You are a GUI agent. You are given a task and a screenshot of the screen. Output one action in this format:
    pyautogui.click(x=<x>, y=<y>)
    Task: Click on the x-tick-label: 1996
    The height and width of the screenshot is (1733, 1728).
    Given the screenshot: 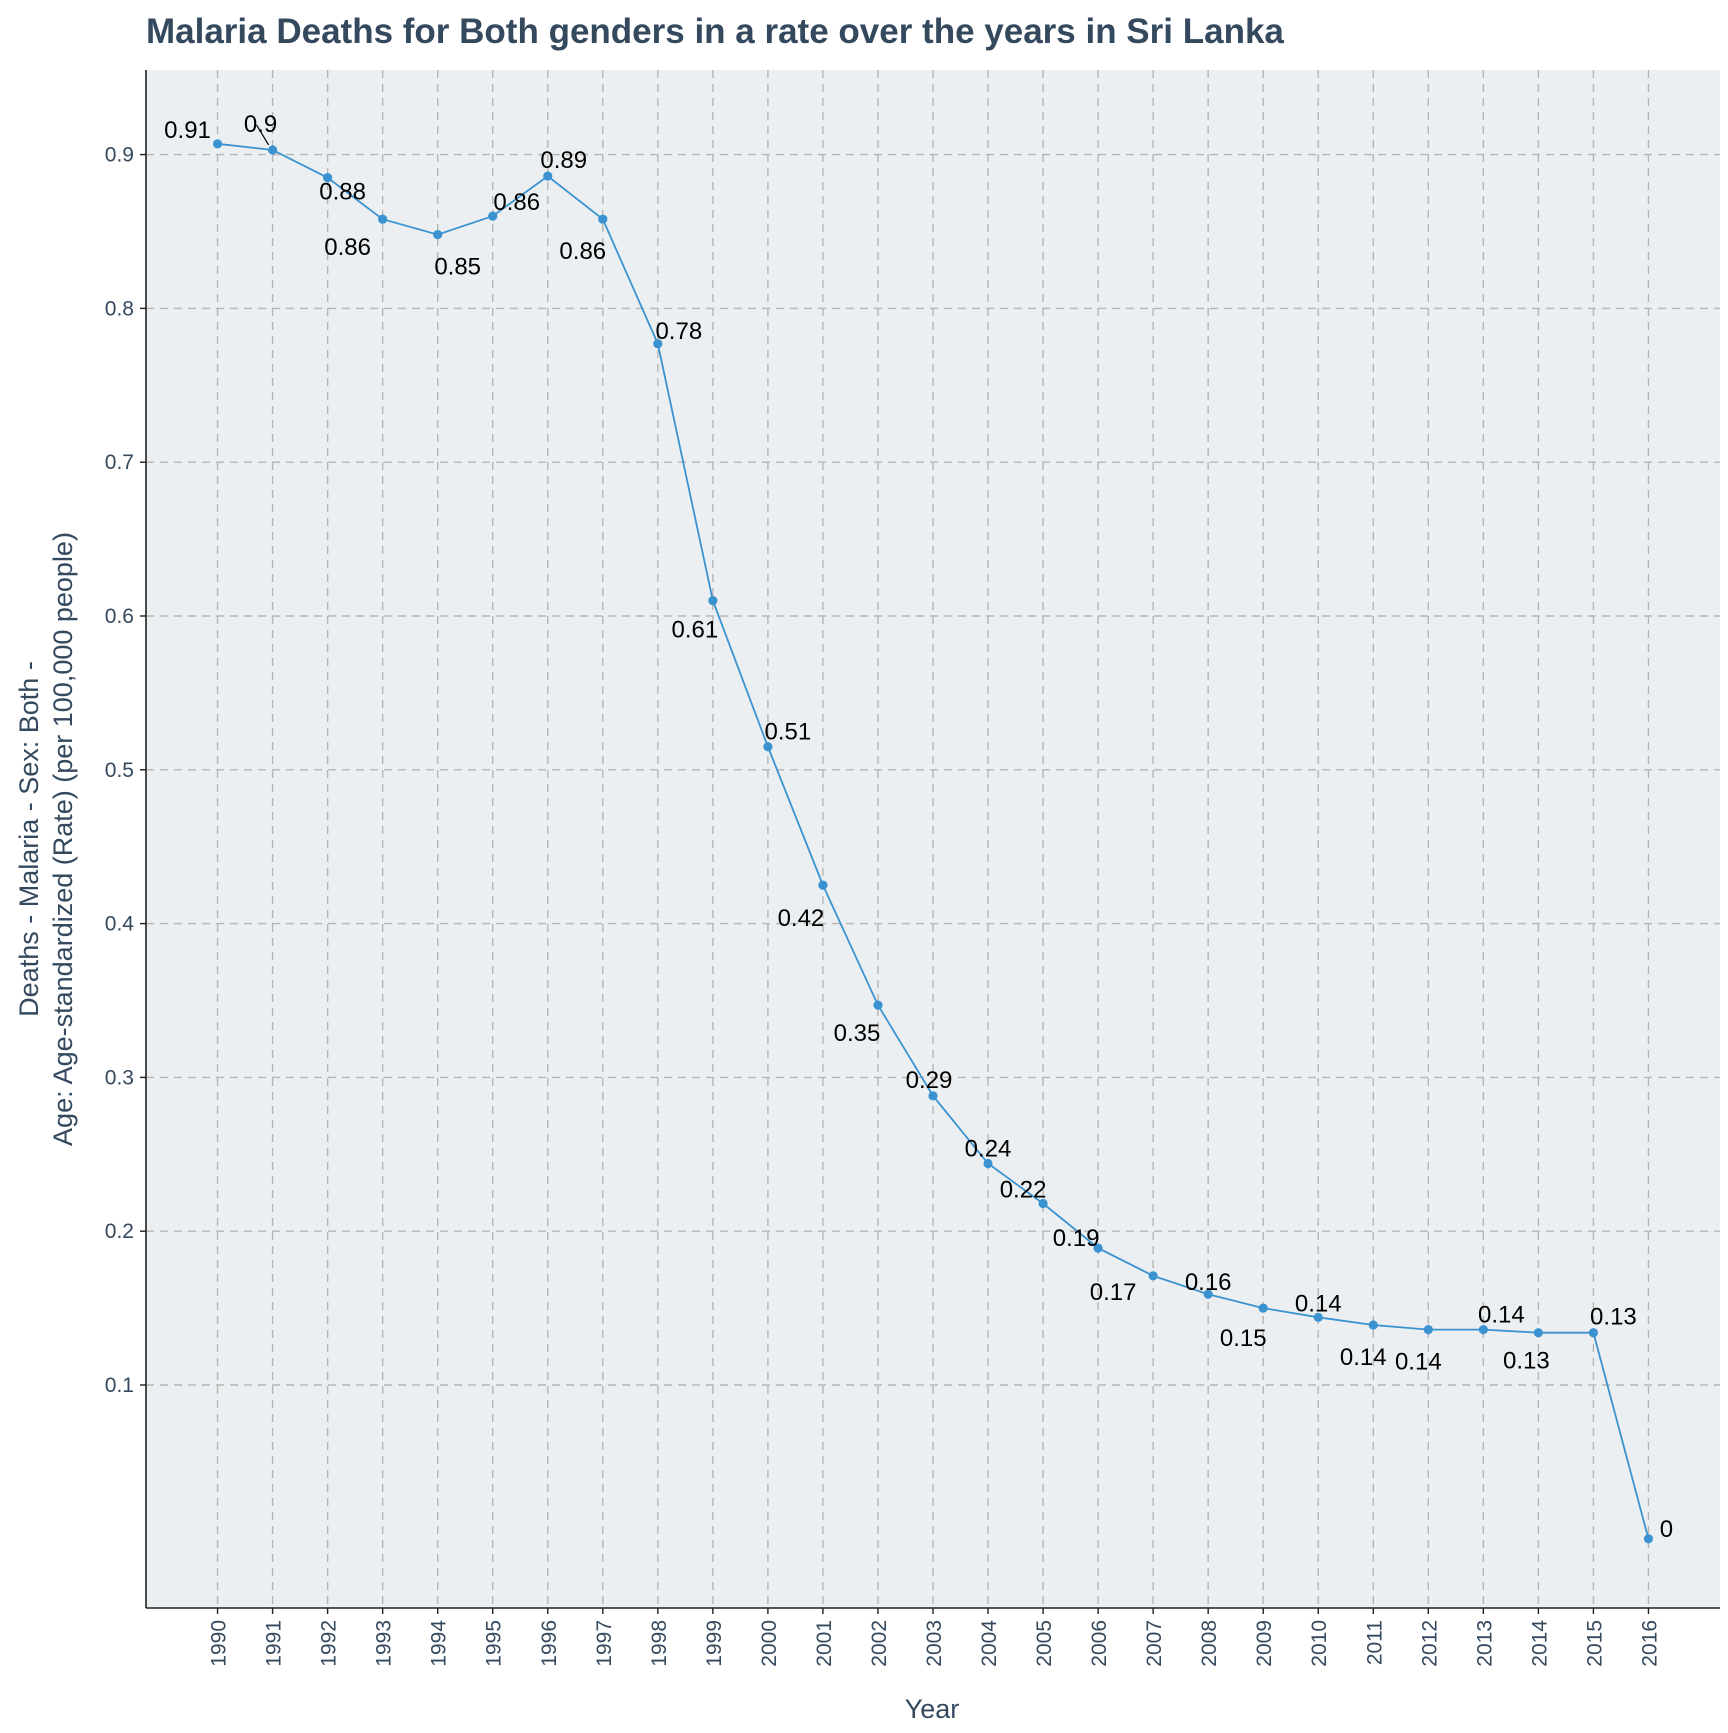 What is the action you would take?
    pyautogui.click(x=549, y=1643)
    